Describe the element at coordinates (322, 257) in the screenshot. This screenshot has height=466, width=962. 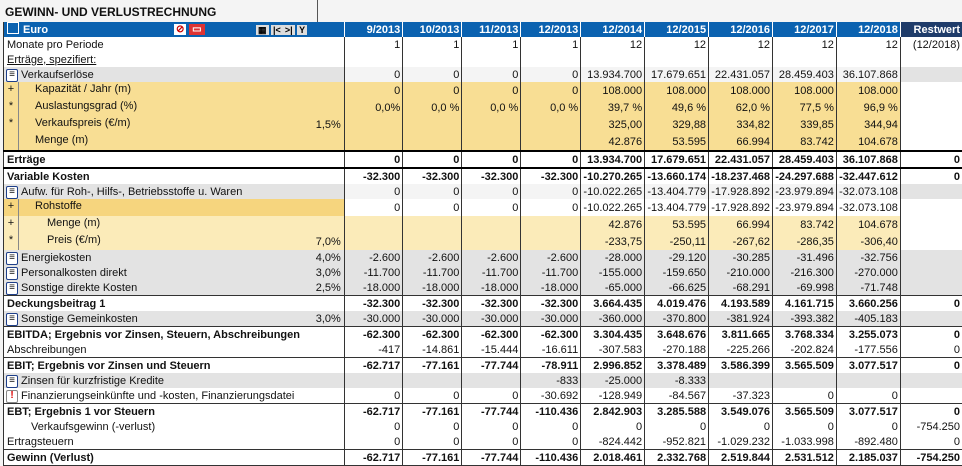
I see `growth-rate: 4,0%` at that location.